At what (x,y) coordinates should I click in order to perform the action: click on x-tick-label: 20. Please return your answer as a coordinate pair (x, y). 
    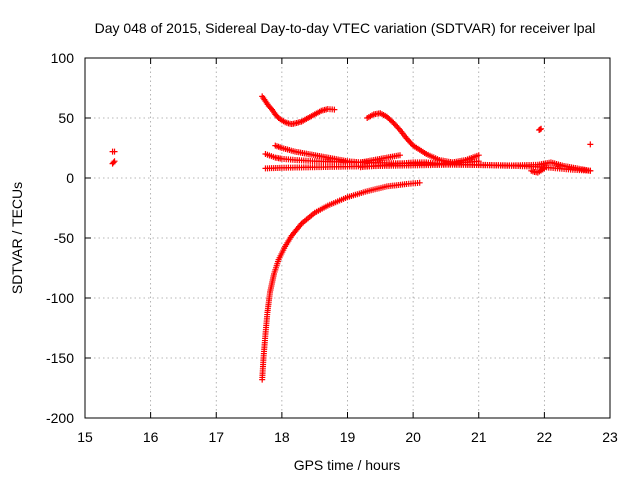
    Looking at the image, I should click on (413, 437).